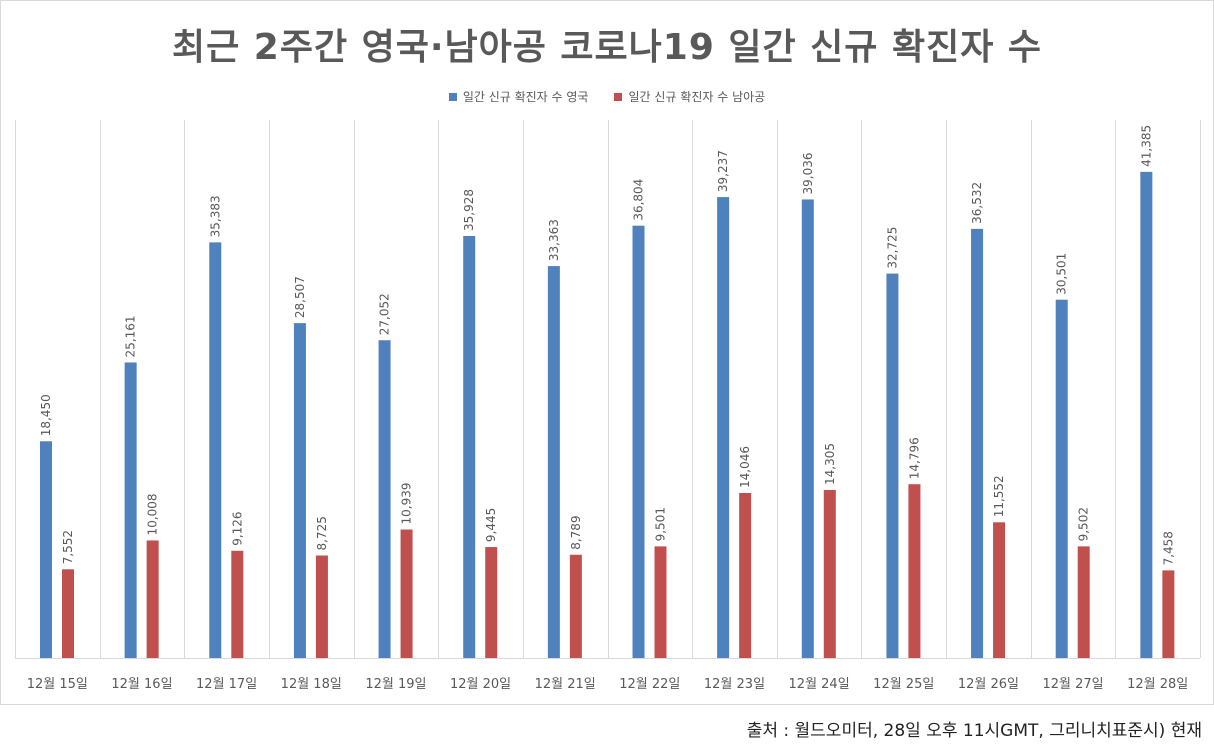  I want to click on x-tick-label: 12월 17일, so click(226, 684).